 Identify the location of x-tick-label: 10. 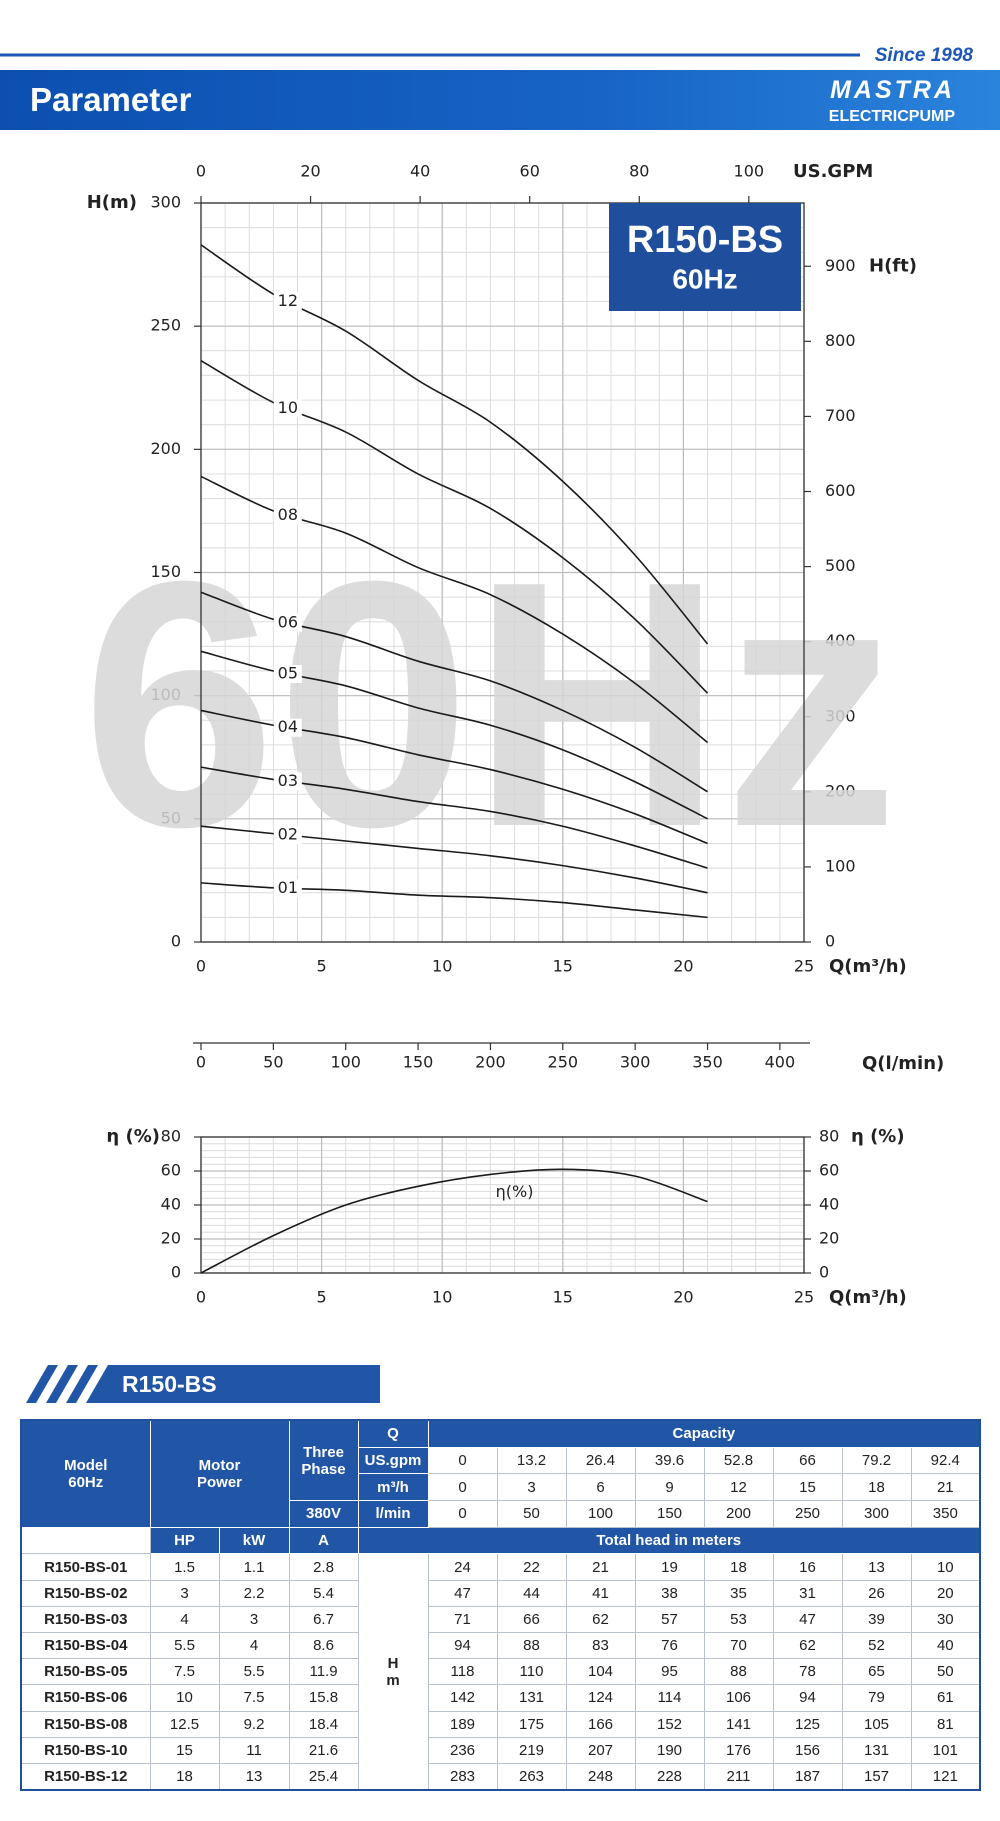
(442, 1297).